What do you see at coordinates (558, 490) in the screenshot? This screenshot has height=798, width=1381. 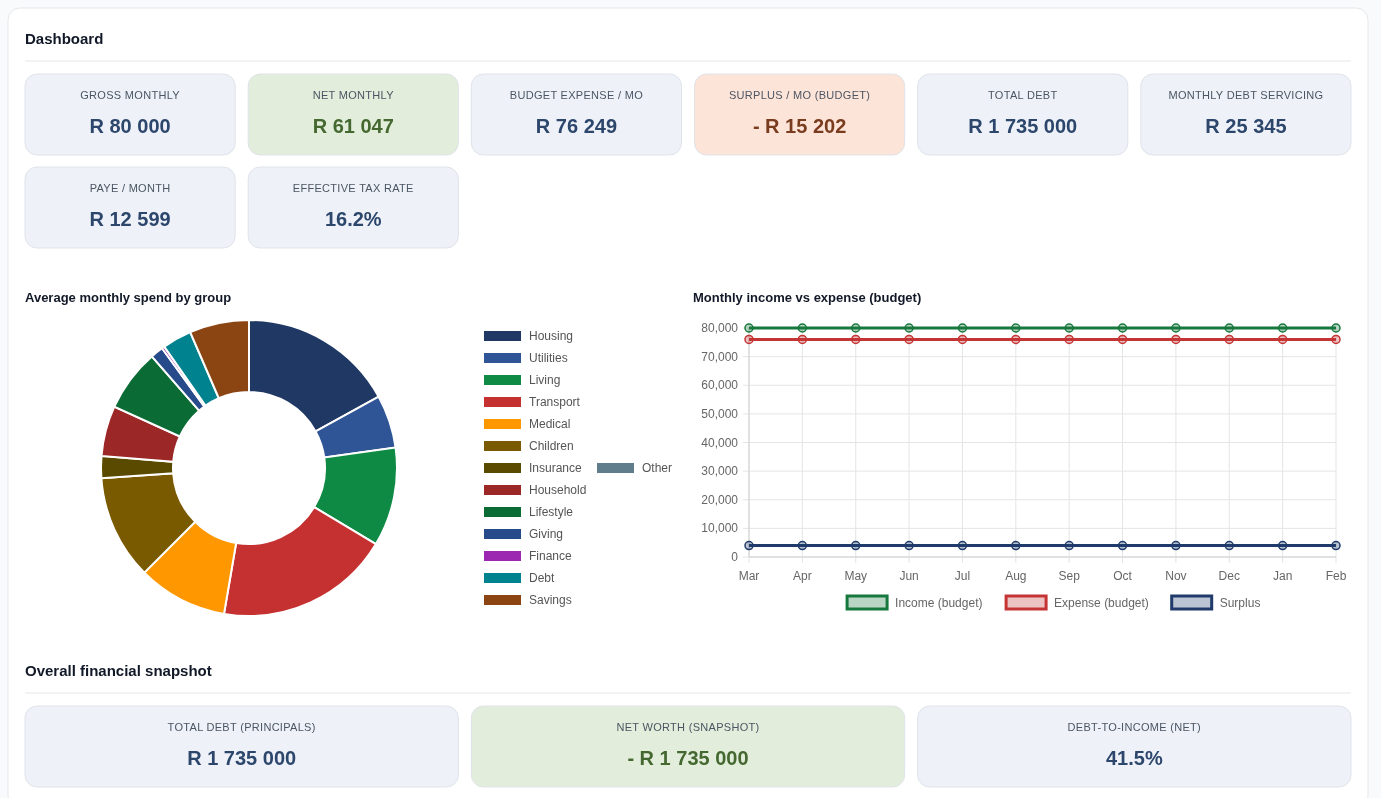 I see `legend-label: Household` at bounding box center [558, 490].